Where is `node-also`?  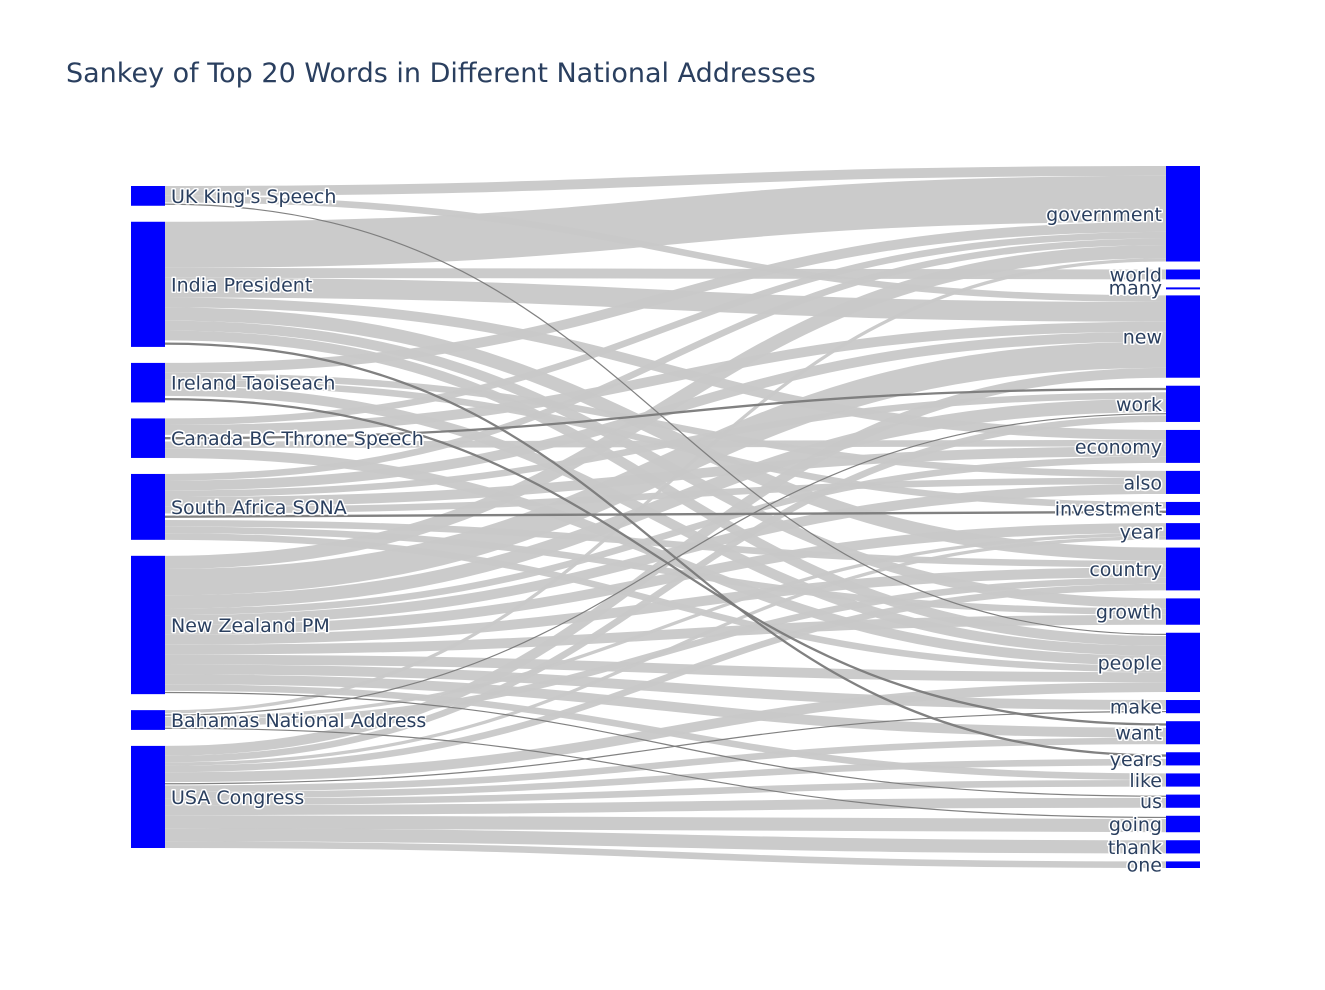
node-also is located at coordinates (1183, 482).